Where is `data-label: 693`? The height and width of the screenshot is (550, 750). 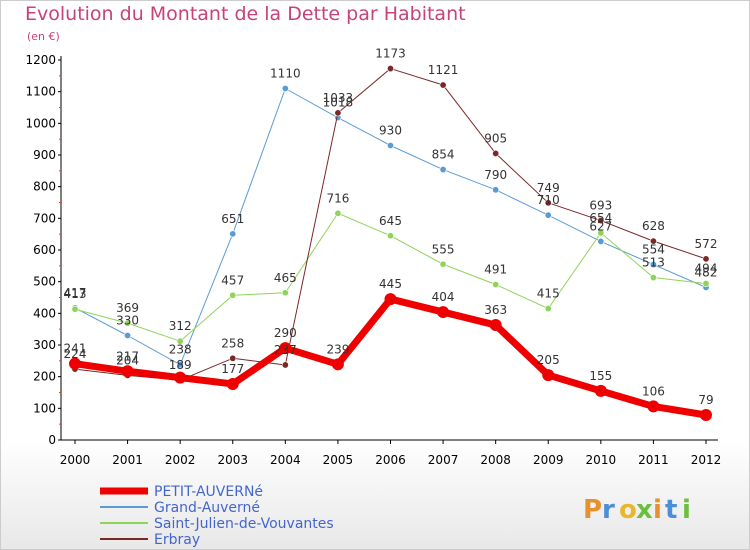 data-label: 693 is located at coordinates (600, 206).